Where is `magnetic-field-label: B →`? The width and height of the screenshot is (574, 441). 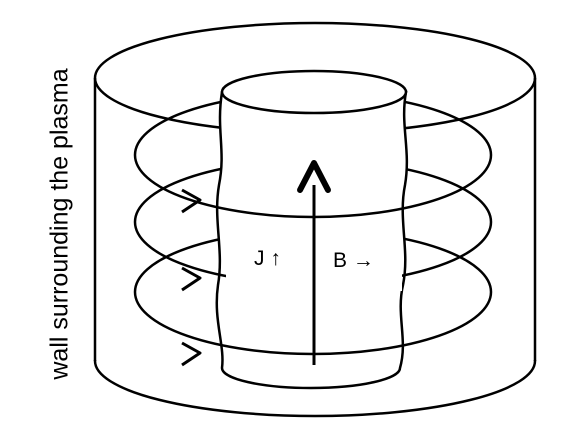 magnetic-field-label: B → is located at coordinates (353, 260).